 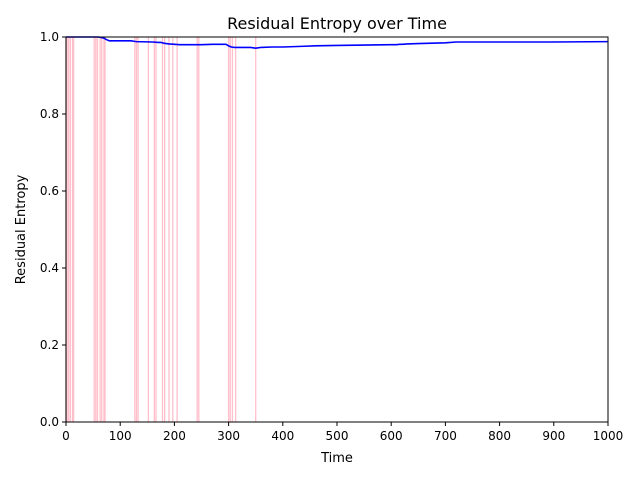 I want to click on x-tick-label: 600, so click(x=391, y=436).